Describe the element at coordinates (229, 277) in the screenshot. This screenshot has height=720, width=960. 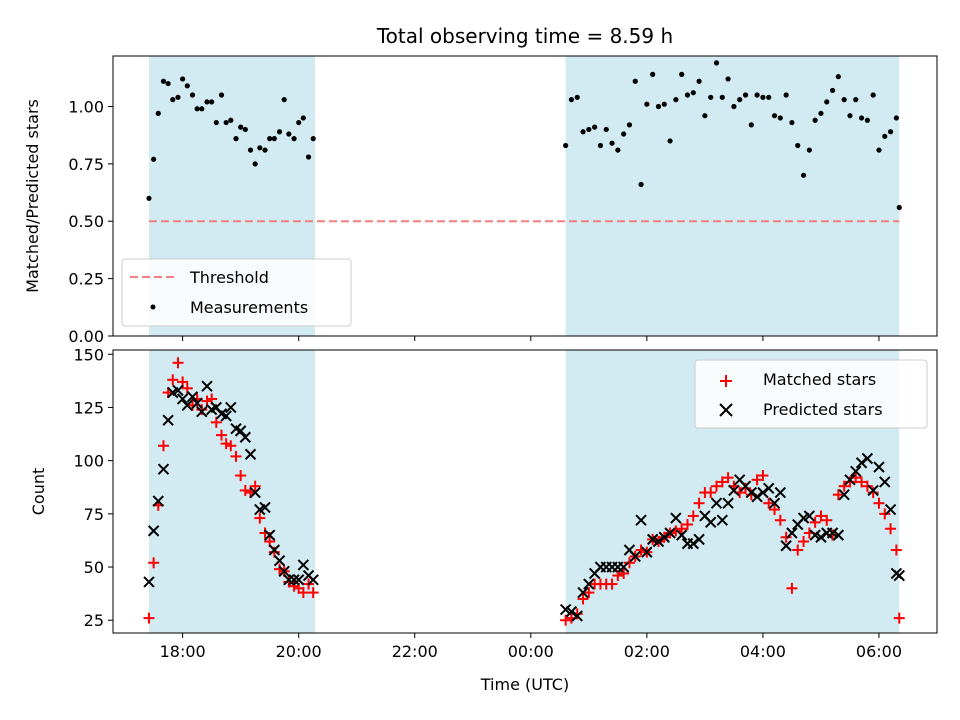
I see `legend-threshold-label: Threshold` at that location.